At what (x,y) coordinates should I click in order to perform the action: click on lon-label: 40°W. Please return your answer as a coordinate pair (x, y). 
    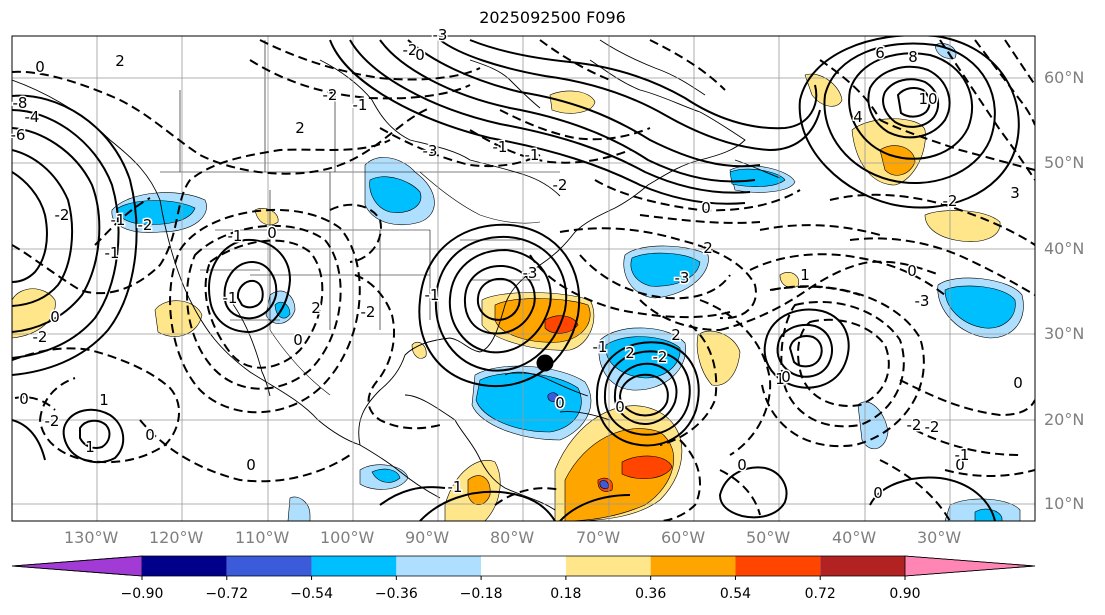
    Looking at the image, I should click on (854, 537).